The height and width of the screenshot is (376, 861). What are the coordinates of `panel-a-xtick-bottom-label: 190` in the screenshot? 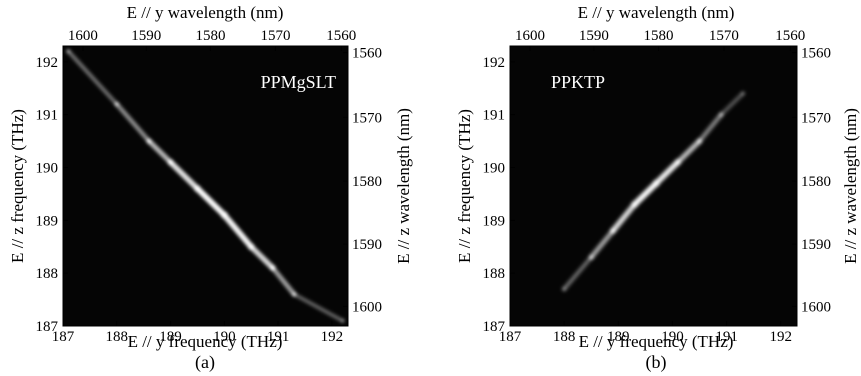 It's located at (224, 337).